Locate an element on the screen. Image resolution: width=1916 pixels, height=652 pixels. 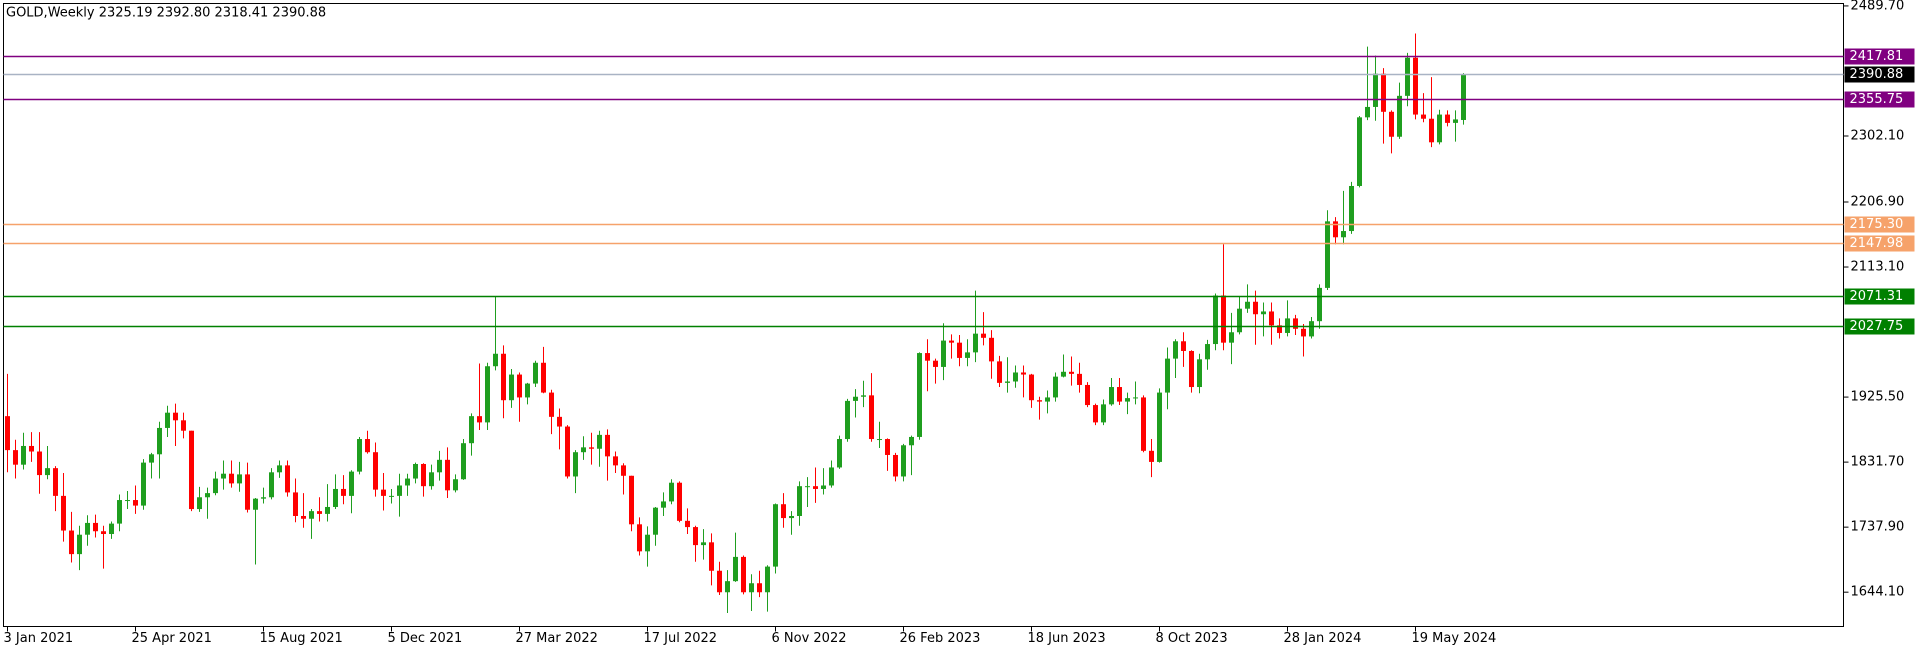
y-tick-label: 1925.50 is located at coordinates (1878, 397).